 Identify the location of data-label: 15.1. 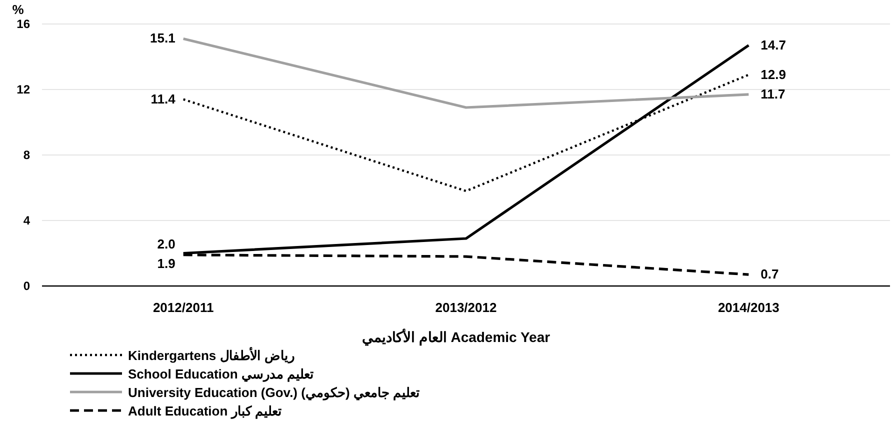
(163, 38).